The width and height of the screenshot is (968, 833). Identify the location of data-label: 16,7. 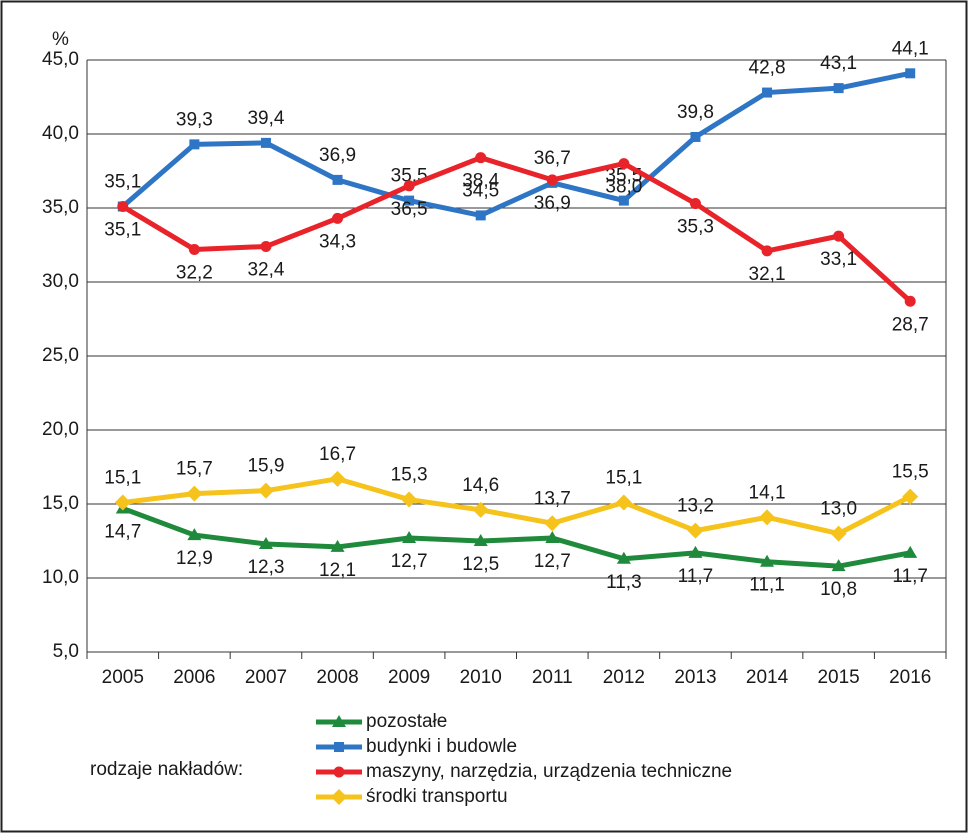
(337, 454).